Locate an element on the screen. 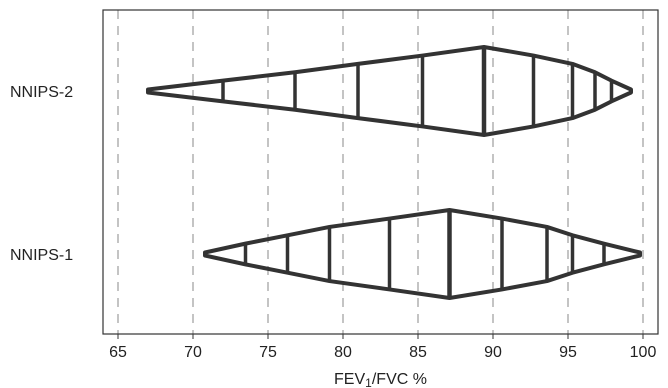 The width and height of the screenshot is (668, 388). x-axis-ticks: 65 70 75 80 85 90 95 100 is located at coordinates (382, 347).